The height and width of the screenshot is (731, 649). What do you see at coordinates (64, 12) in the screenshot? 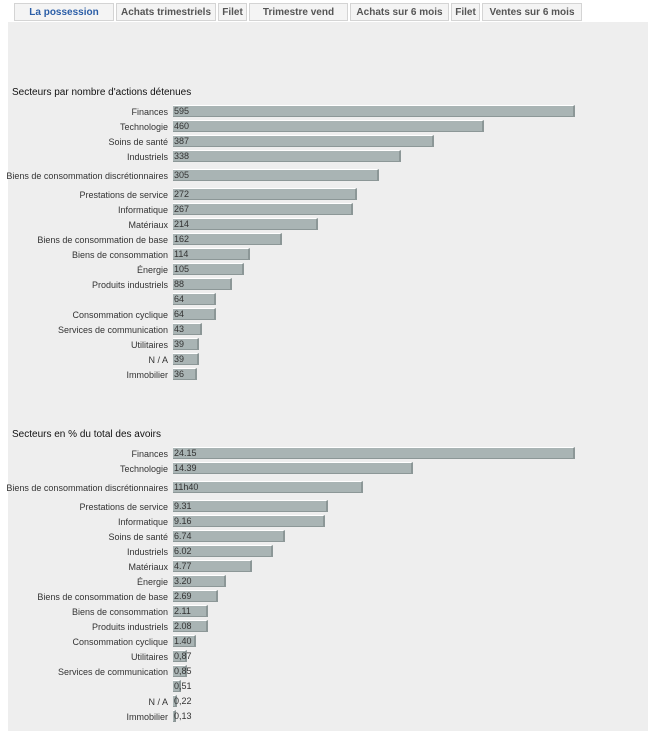
I see `tab-holdings: La possession` at bounding box center [64, 12].